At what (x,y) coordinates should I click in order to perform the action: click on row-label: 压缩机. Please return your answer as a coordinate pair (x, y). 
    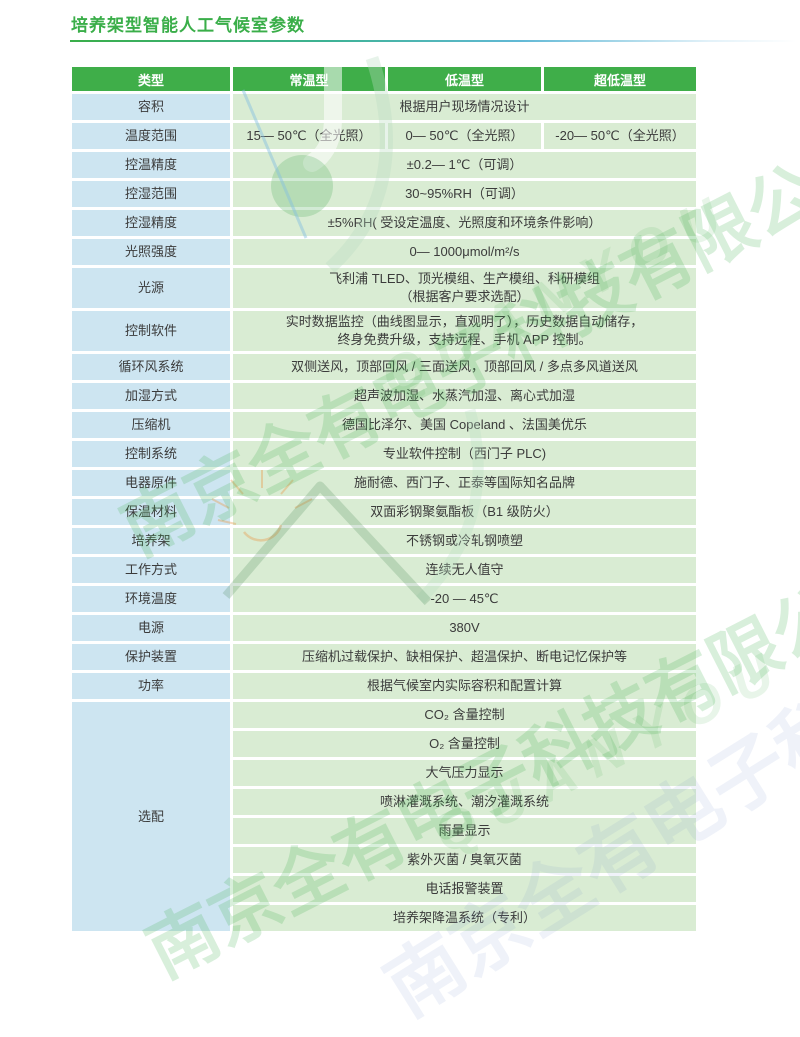
    Looking at the image, I should click on (151, 425).